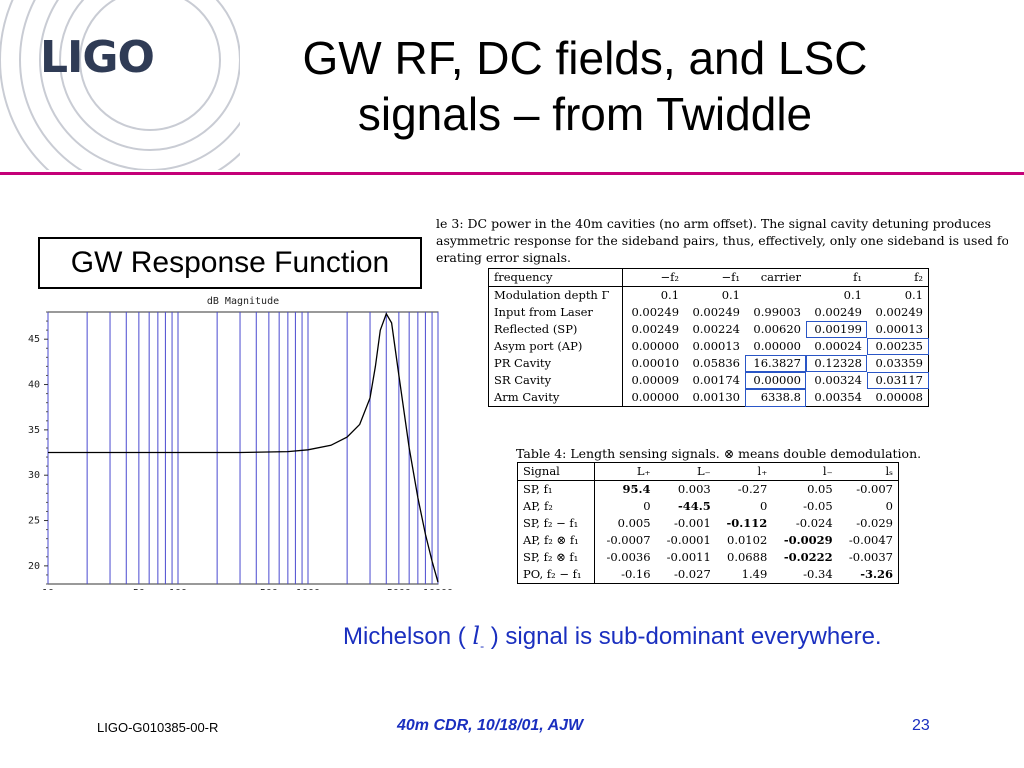 The width and height of the screenshot is (1024, 768). What do you see at coordinates (34, 521) in the screenshot?
I see `y-tick-label: 25` at bounding box center [34, 521].